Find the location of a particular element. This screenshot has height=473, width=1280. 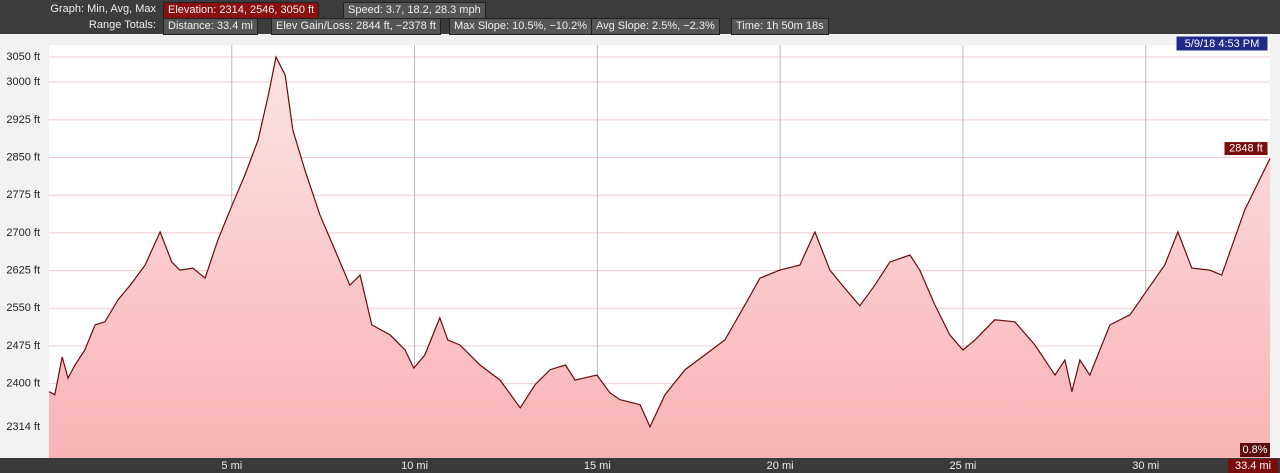

graph-label: Graph: Min, Avg, Max is located at coordinates (103, 9).